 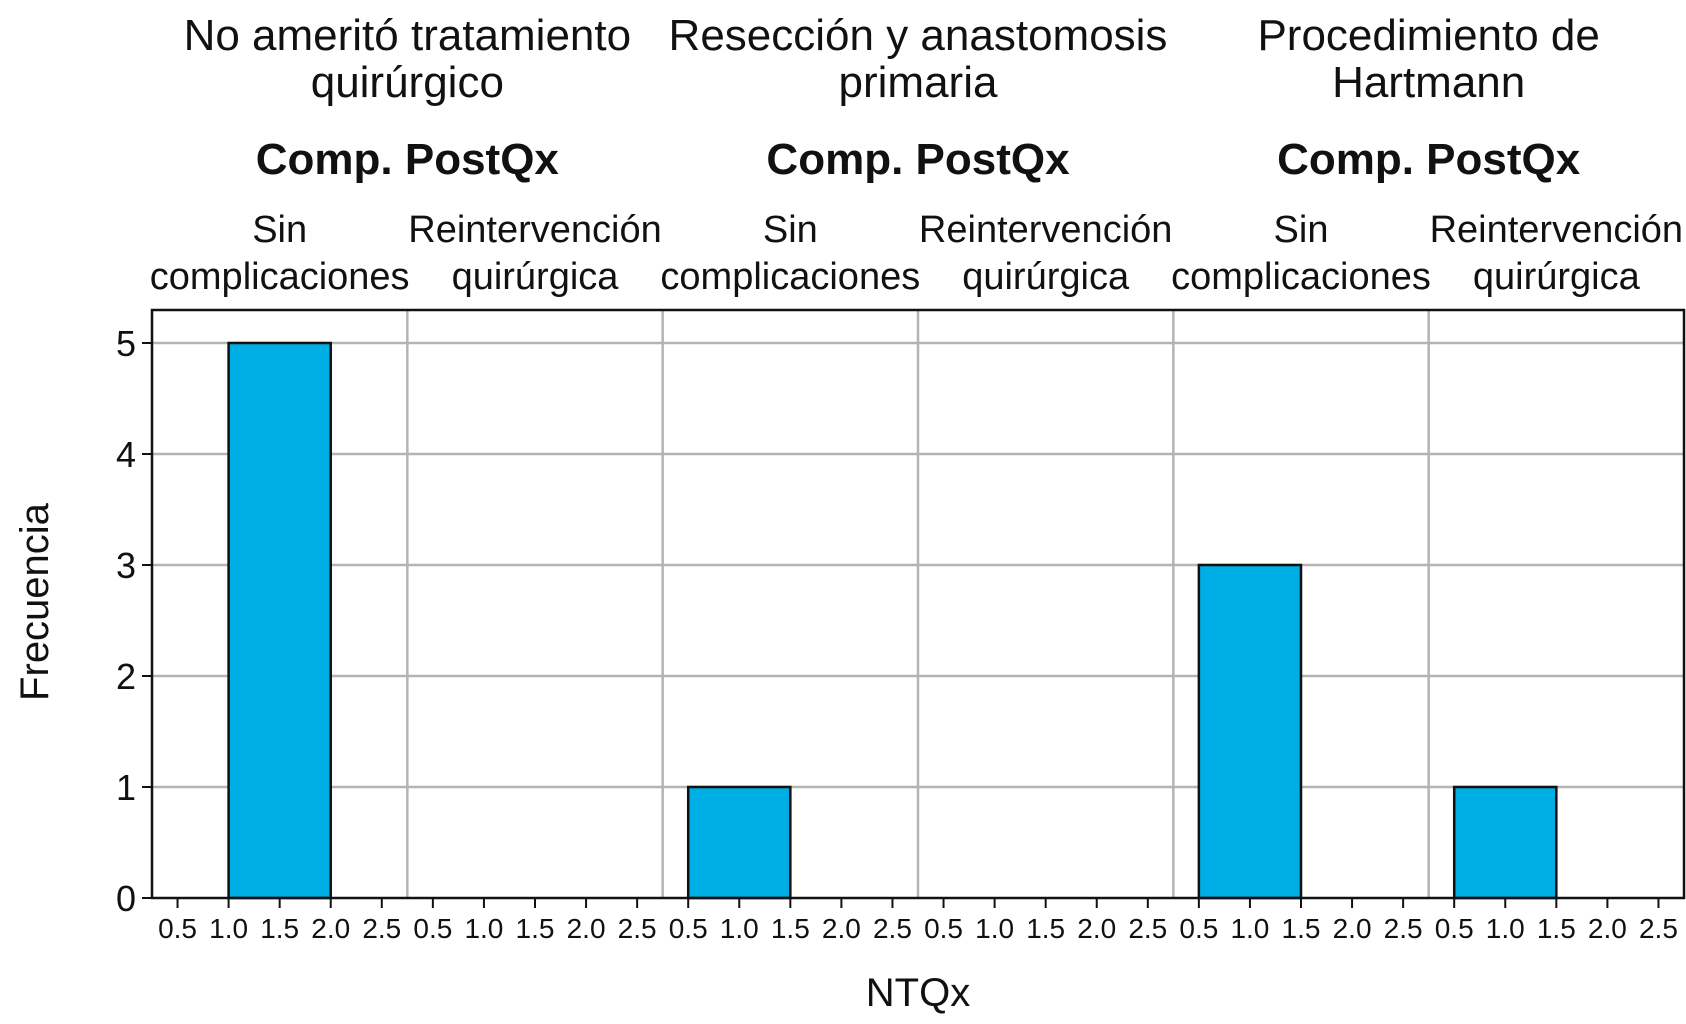 I want to click on y-tick-label: 2, so click(x=126, y=676).